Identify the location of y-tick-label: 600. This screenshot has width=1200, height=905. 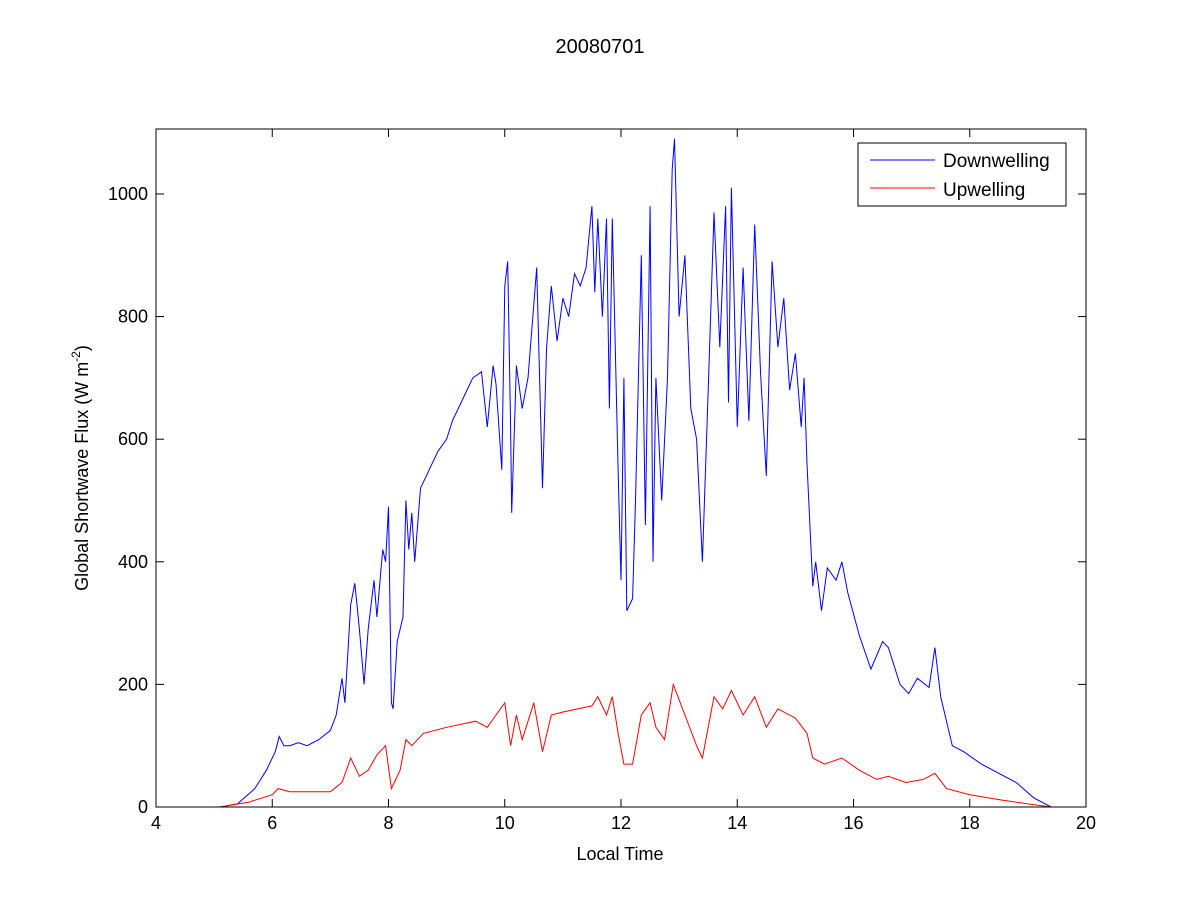
(133, 439).